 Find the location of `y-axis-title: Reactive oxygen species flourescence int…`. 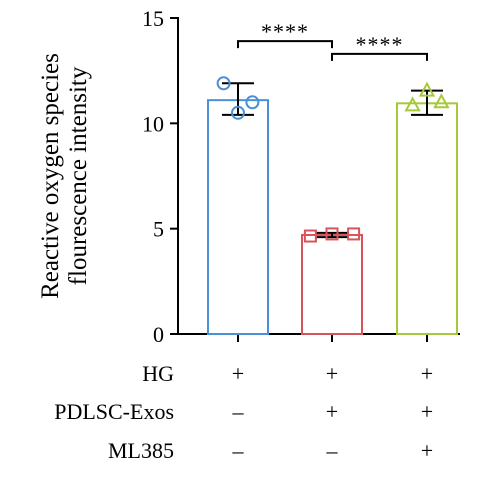

y-axis-title: Reactive oxygen species flourescence int… is located at coordinates (64, 176).